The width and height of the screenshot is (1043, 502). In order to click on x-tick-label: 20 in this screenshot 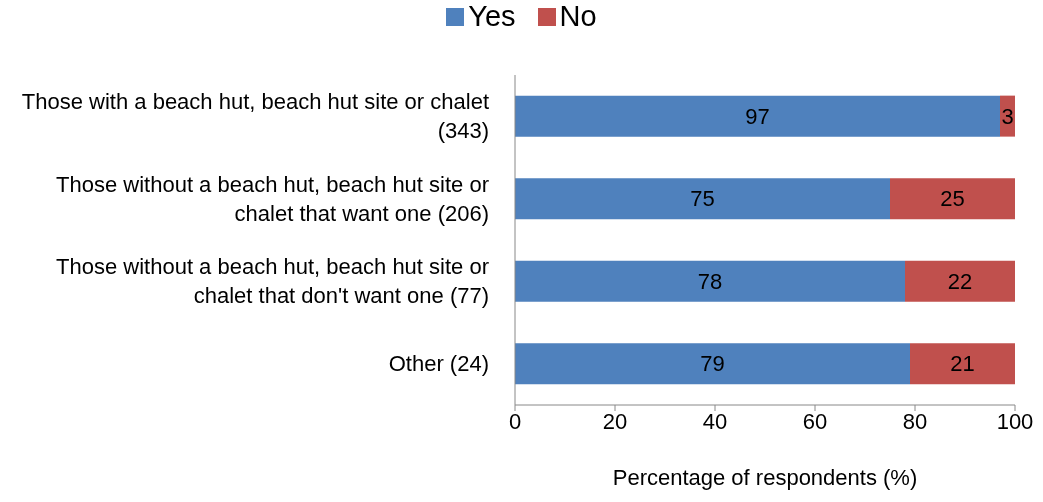, I will do `click(615, 421)`.